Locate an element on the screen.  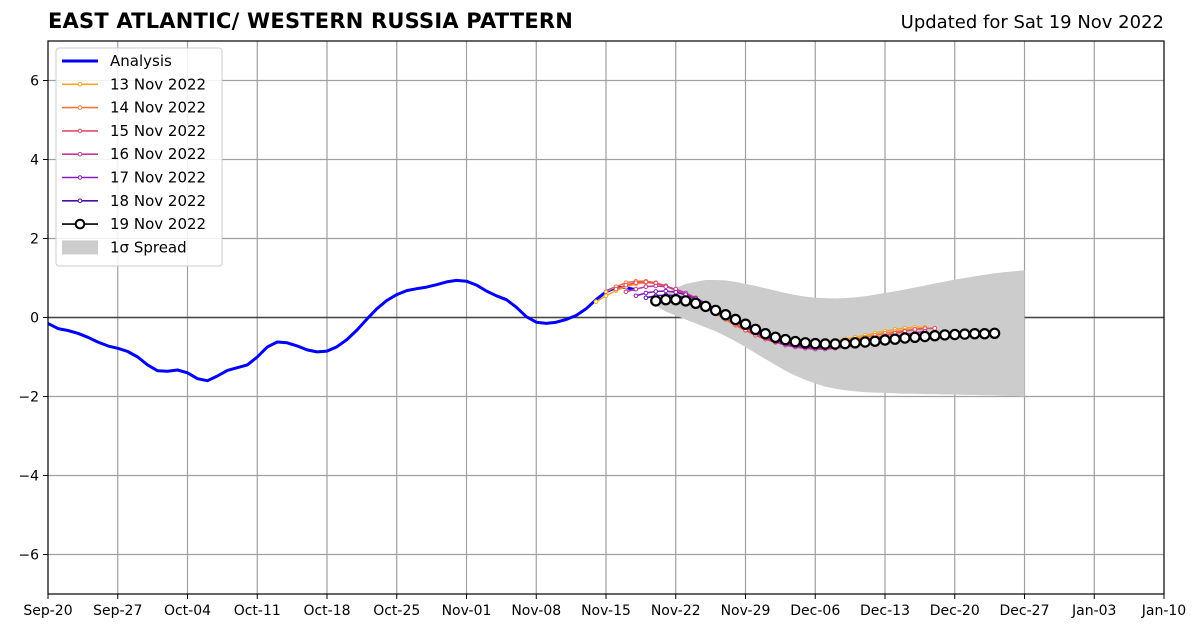
legend-label: 13 Nov 2022 is located at coordinates (158, 84).